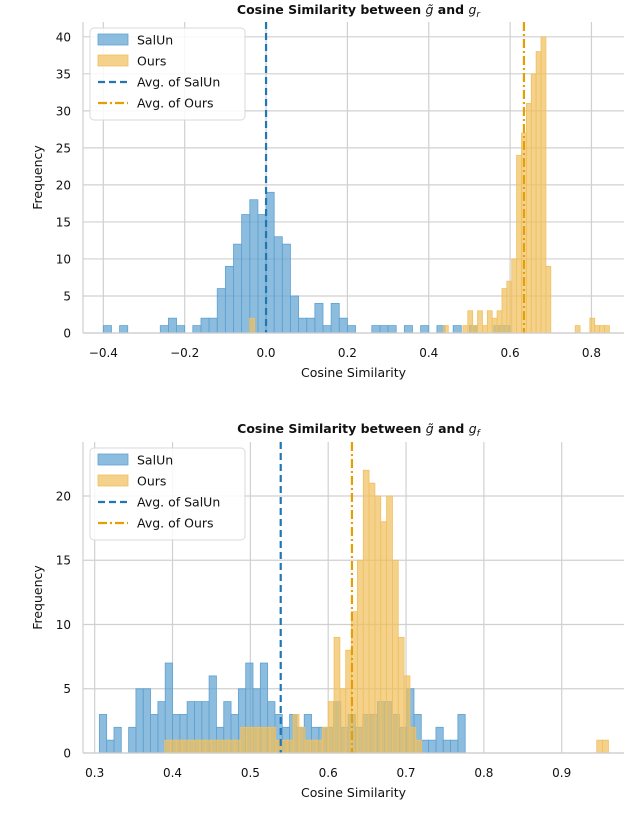 The width and height of the screenshot is (634, 836). I want to click on y-tick-label: 40, so click(63, 37).